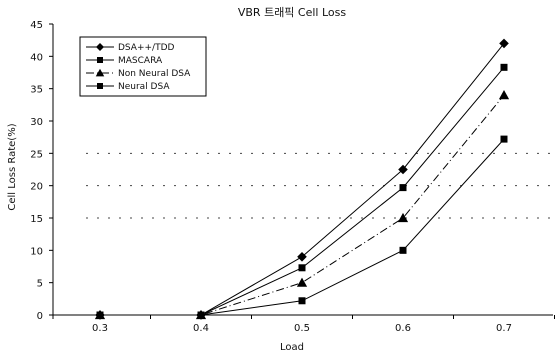 Image resolution: width=555 pixels, height=356 pixels. What do you see at coordinates (154, 74) in the screenshot?
I see `legend-label: Non Neural DSA` at bounding box center [154, 74].